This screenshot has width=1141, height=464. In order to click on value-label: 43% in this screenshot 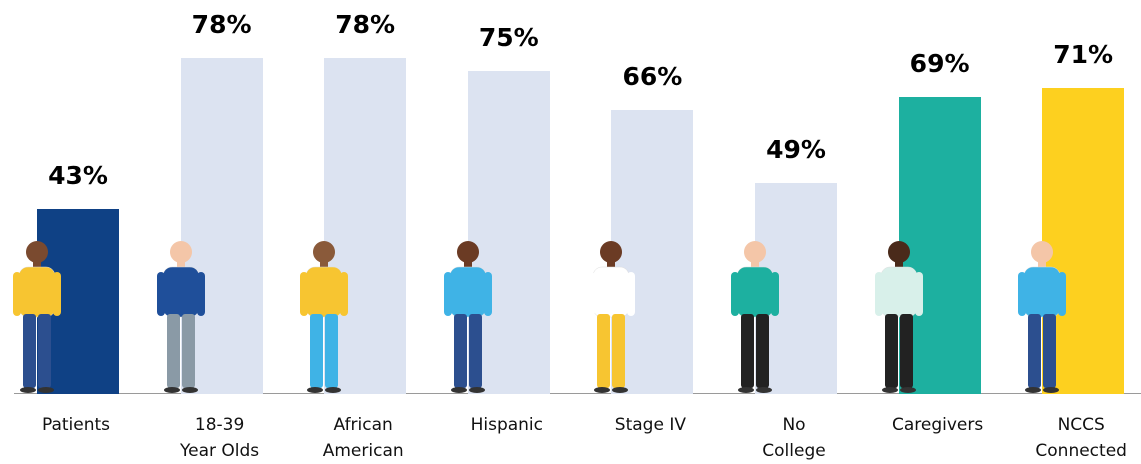, I will do `click(78, 175)`.